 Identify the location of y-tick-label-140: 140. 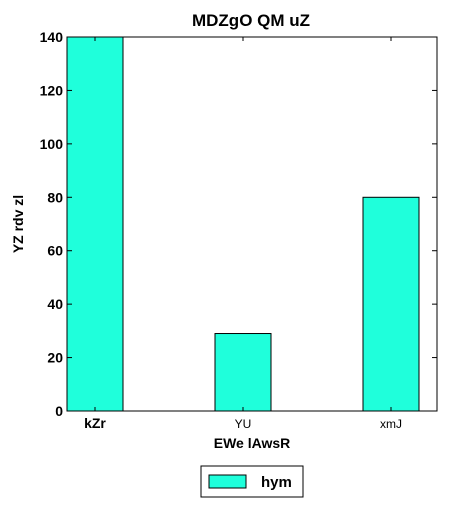
(52, 37).